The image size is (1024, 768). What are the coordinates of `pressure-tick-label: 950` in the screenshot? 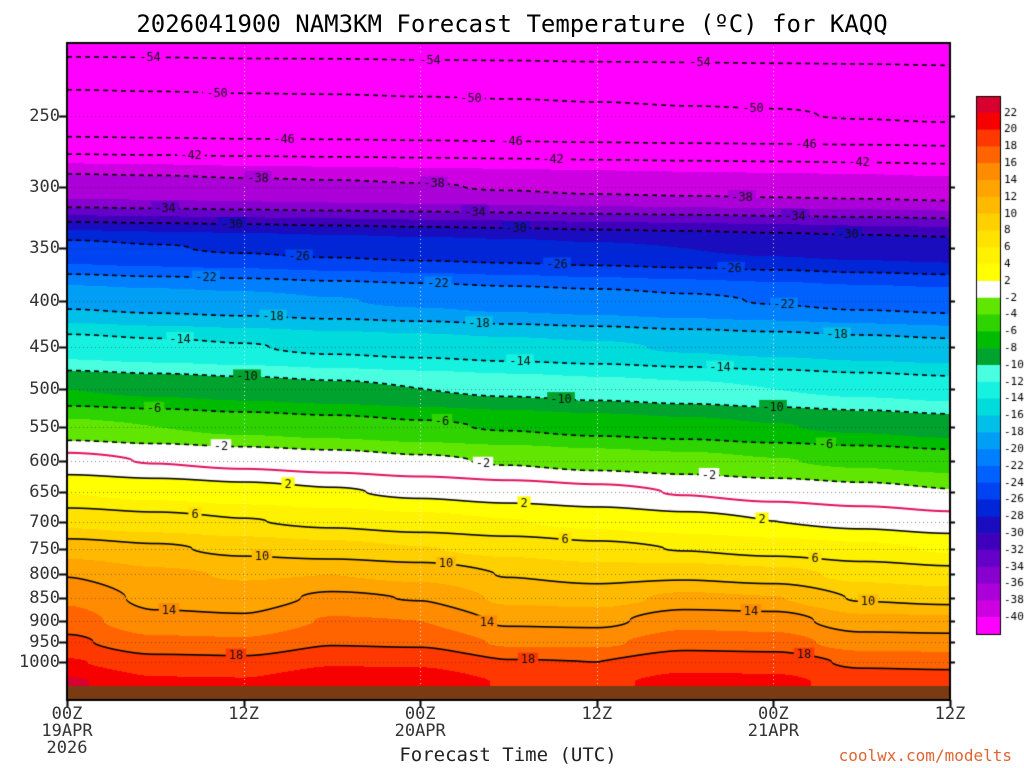 It's located at (44, 642).